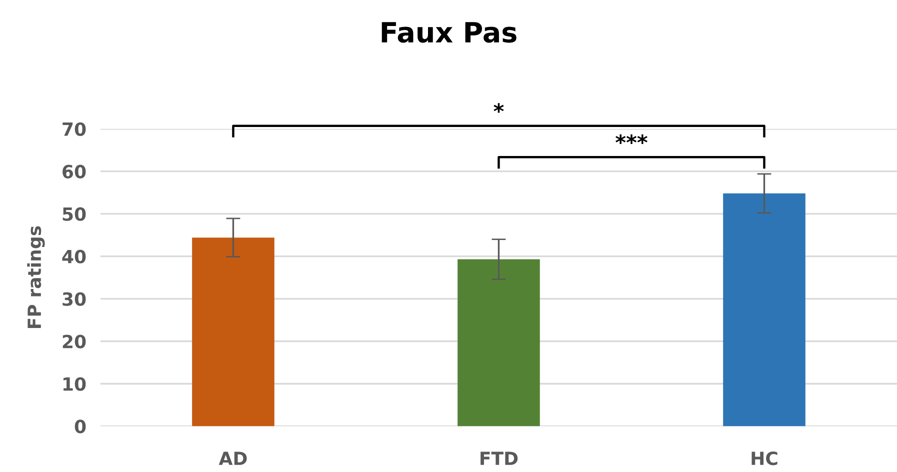 The image size is (897, 472). Describe the element at coordinates (74, 384) in the screenshot. I see `y-tick-label: 10` at that location.